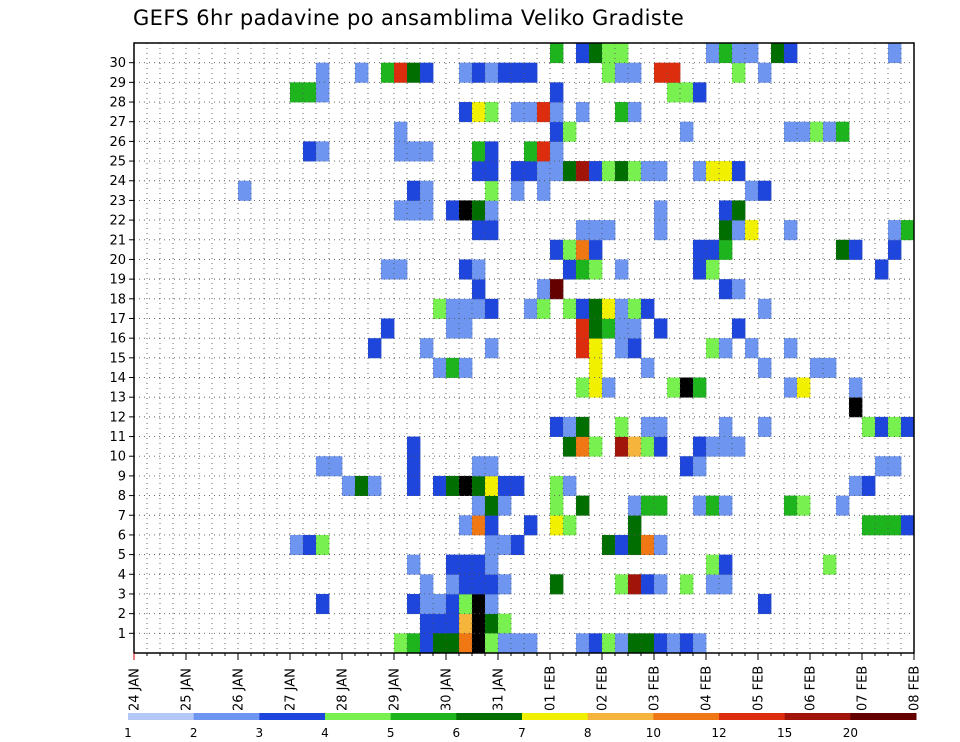  Describe the element at coordinates (588, 733) in the screenshot. I see `legend-label: 8` at that location.